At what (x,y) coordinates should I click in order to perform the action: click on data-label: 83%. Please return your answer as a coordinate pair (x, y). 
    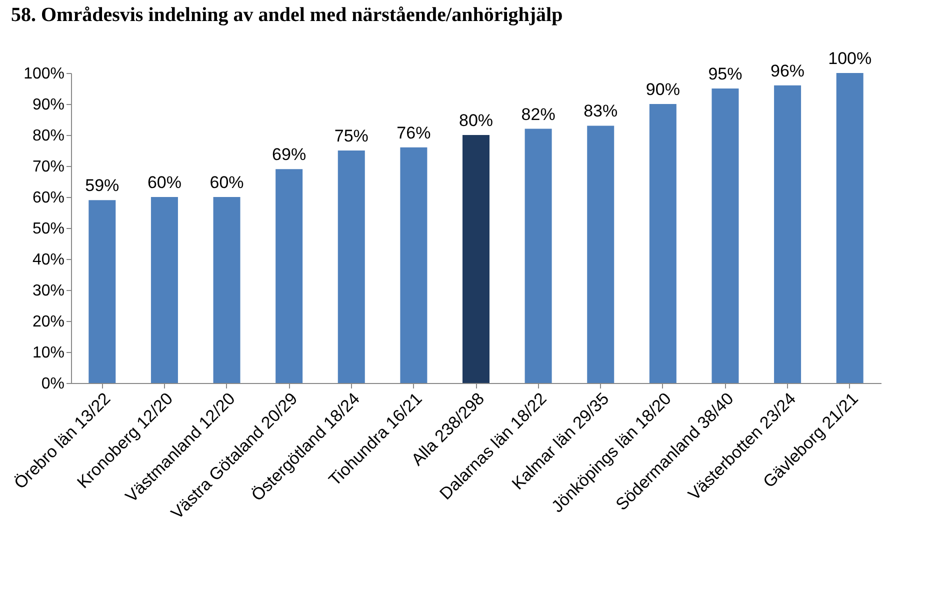
    Looking at the image, I should click on (601, 111).